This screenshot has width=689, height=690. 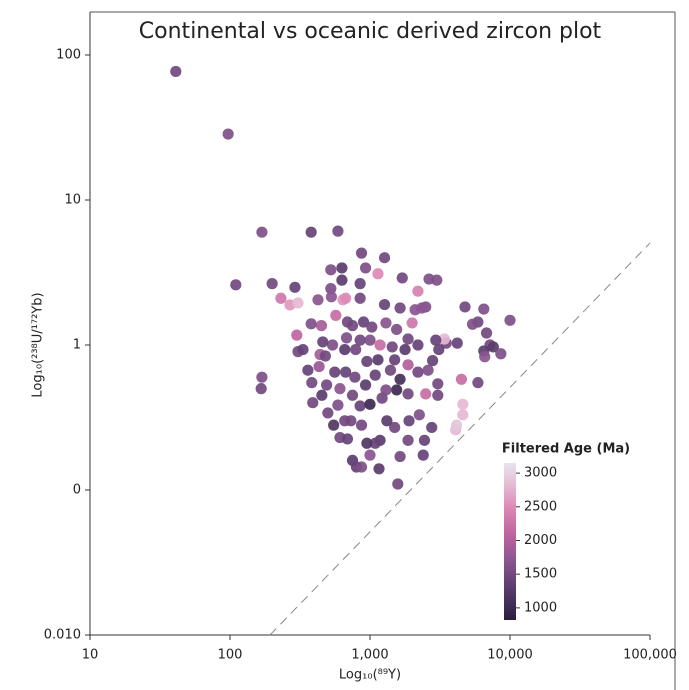 What do you see at coordinates (540, 607) in the screenshot?
I see `colorbar-tick-label: 1000` at bounding box center [540, 607].